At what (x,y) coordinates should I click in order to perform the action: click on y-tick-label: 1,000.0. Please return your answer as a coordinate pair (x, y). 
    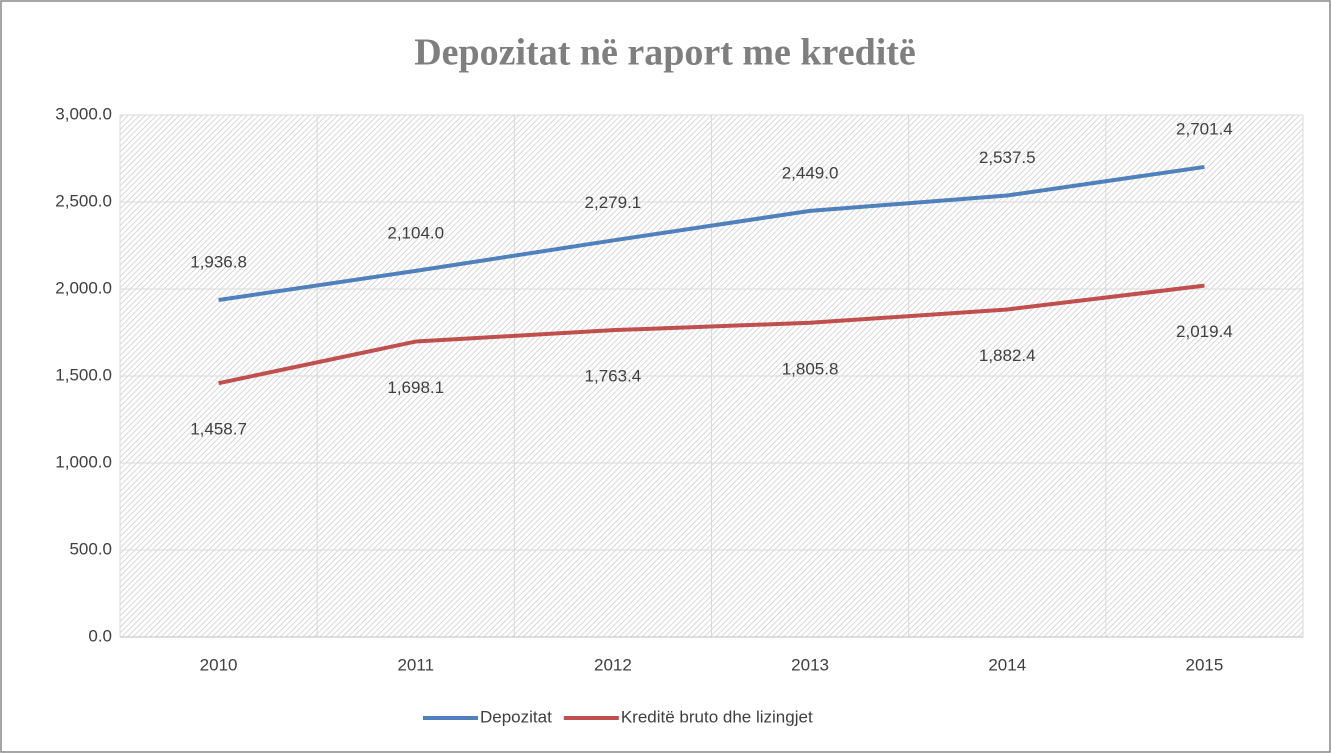
    Looking at the image, I should click on (83, 461).